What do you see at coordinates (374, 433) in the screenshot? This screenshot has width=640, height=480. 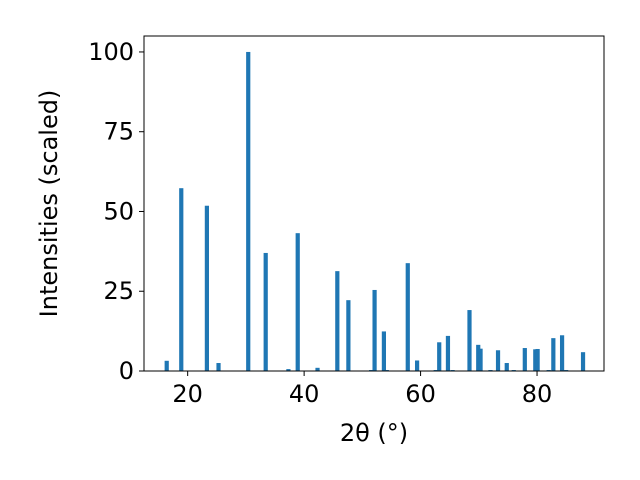 I see `x-axis-label: 2θ (°)` at bounding box center [374, 433].